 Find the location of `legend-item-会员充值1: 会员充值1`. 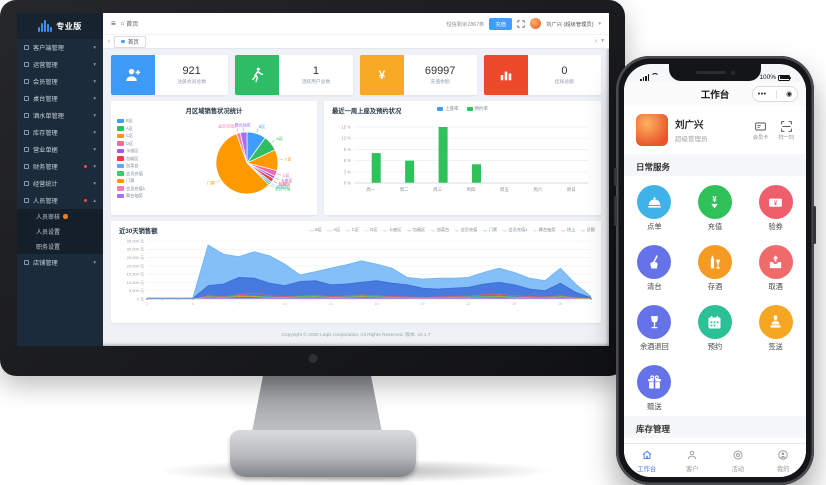

legend-item-会员充值1: 会员充值1 is located at coordinates (131, 189).